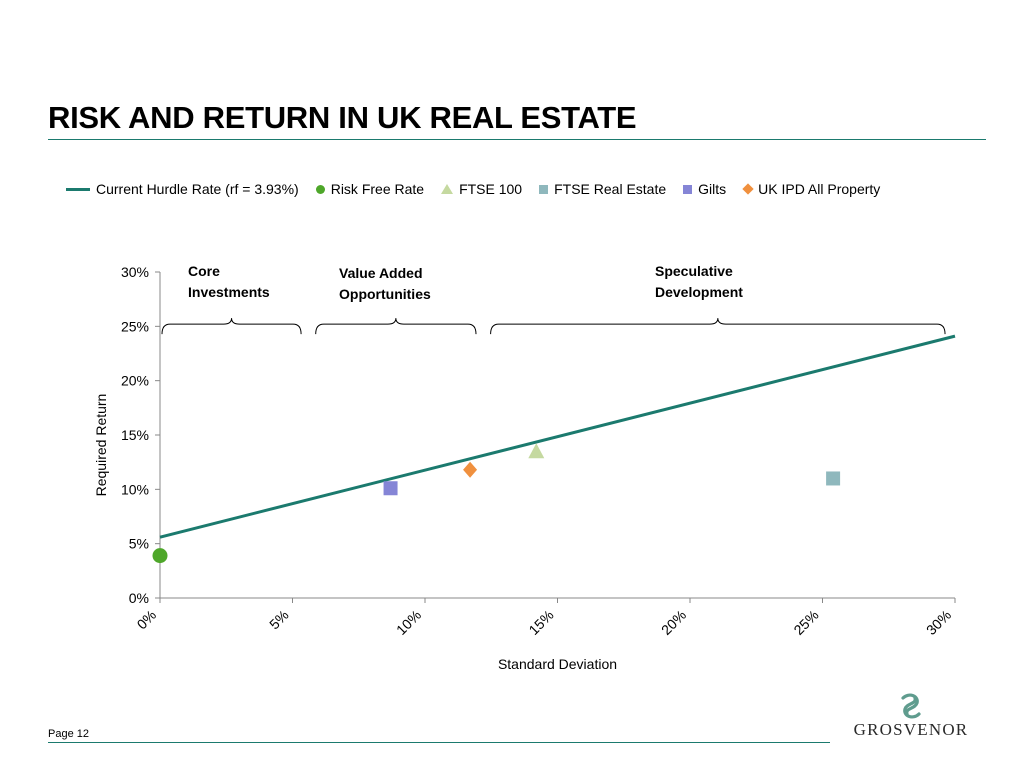 This screenshot has width=1024, height=768. What do you see at coordinates (135, 435) in the screenshot?
I see `y-tick-label: 15%` at bounding box center [135, 435].